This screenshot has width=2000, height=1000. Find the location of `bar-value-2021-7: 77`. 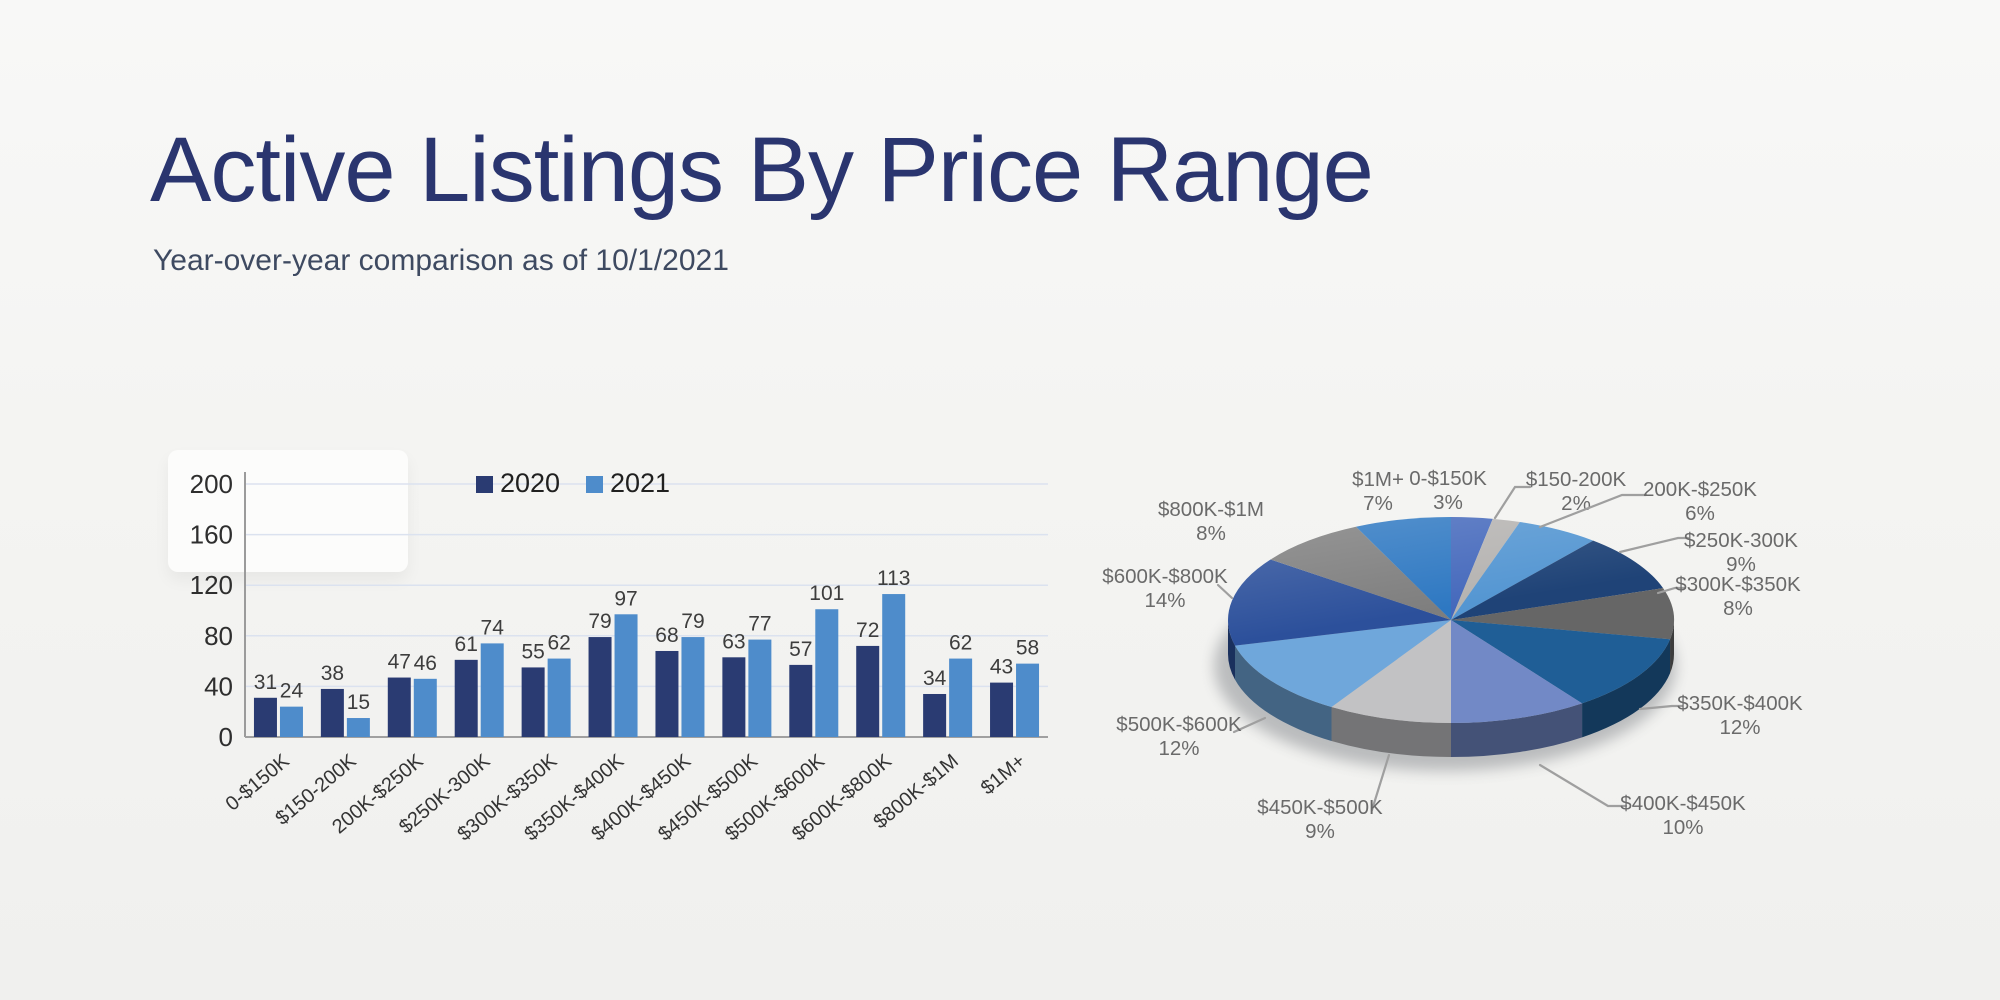

bar-value-2021-7: 77 is located at coordinates (759, 624).